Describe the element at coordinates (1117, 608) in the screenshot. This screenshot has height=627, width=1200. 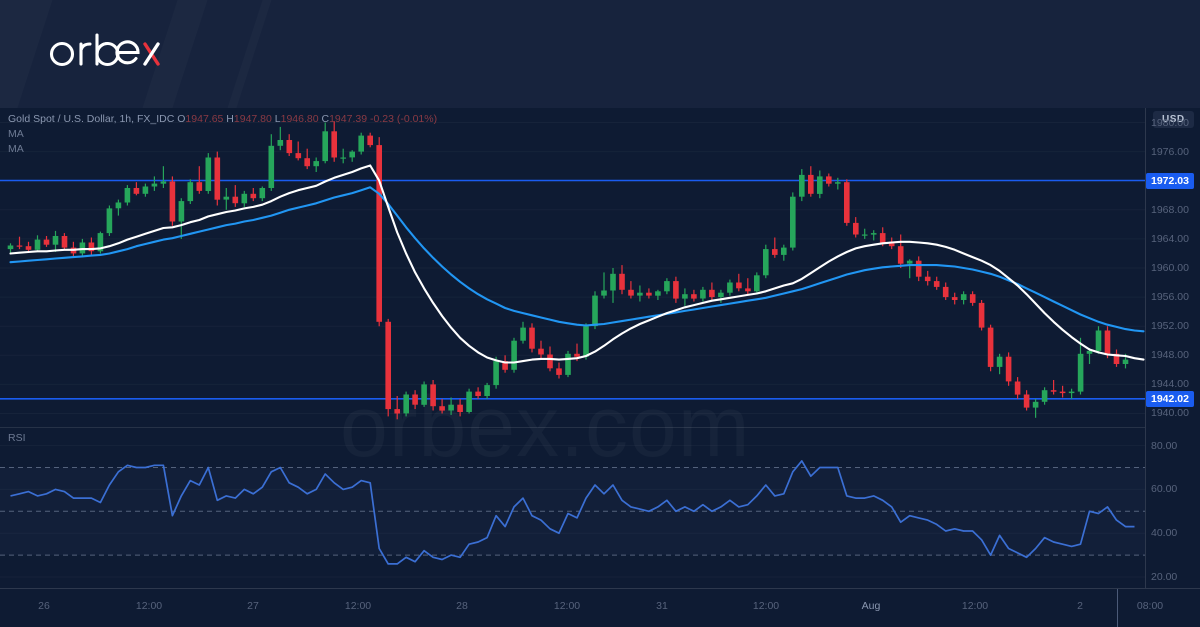
I see `crosshair-line` at that location.